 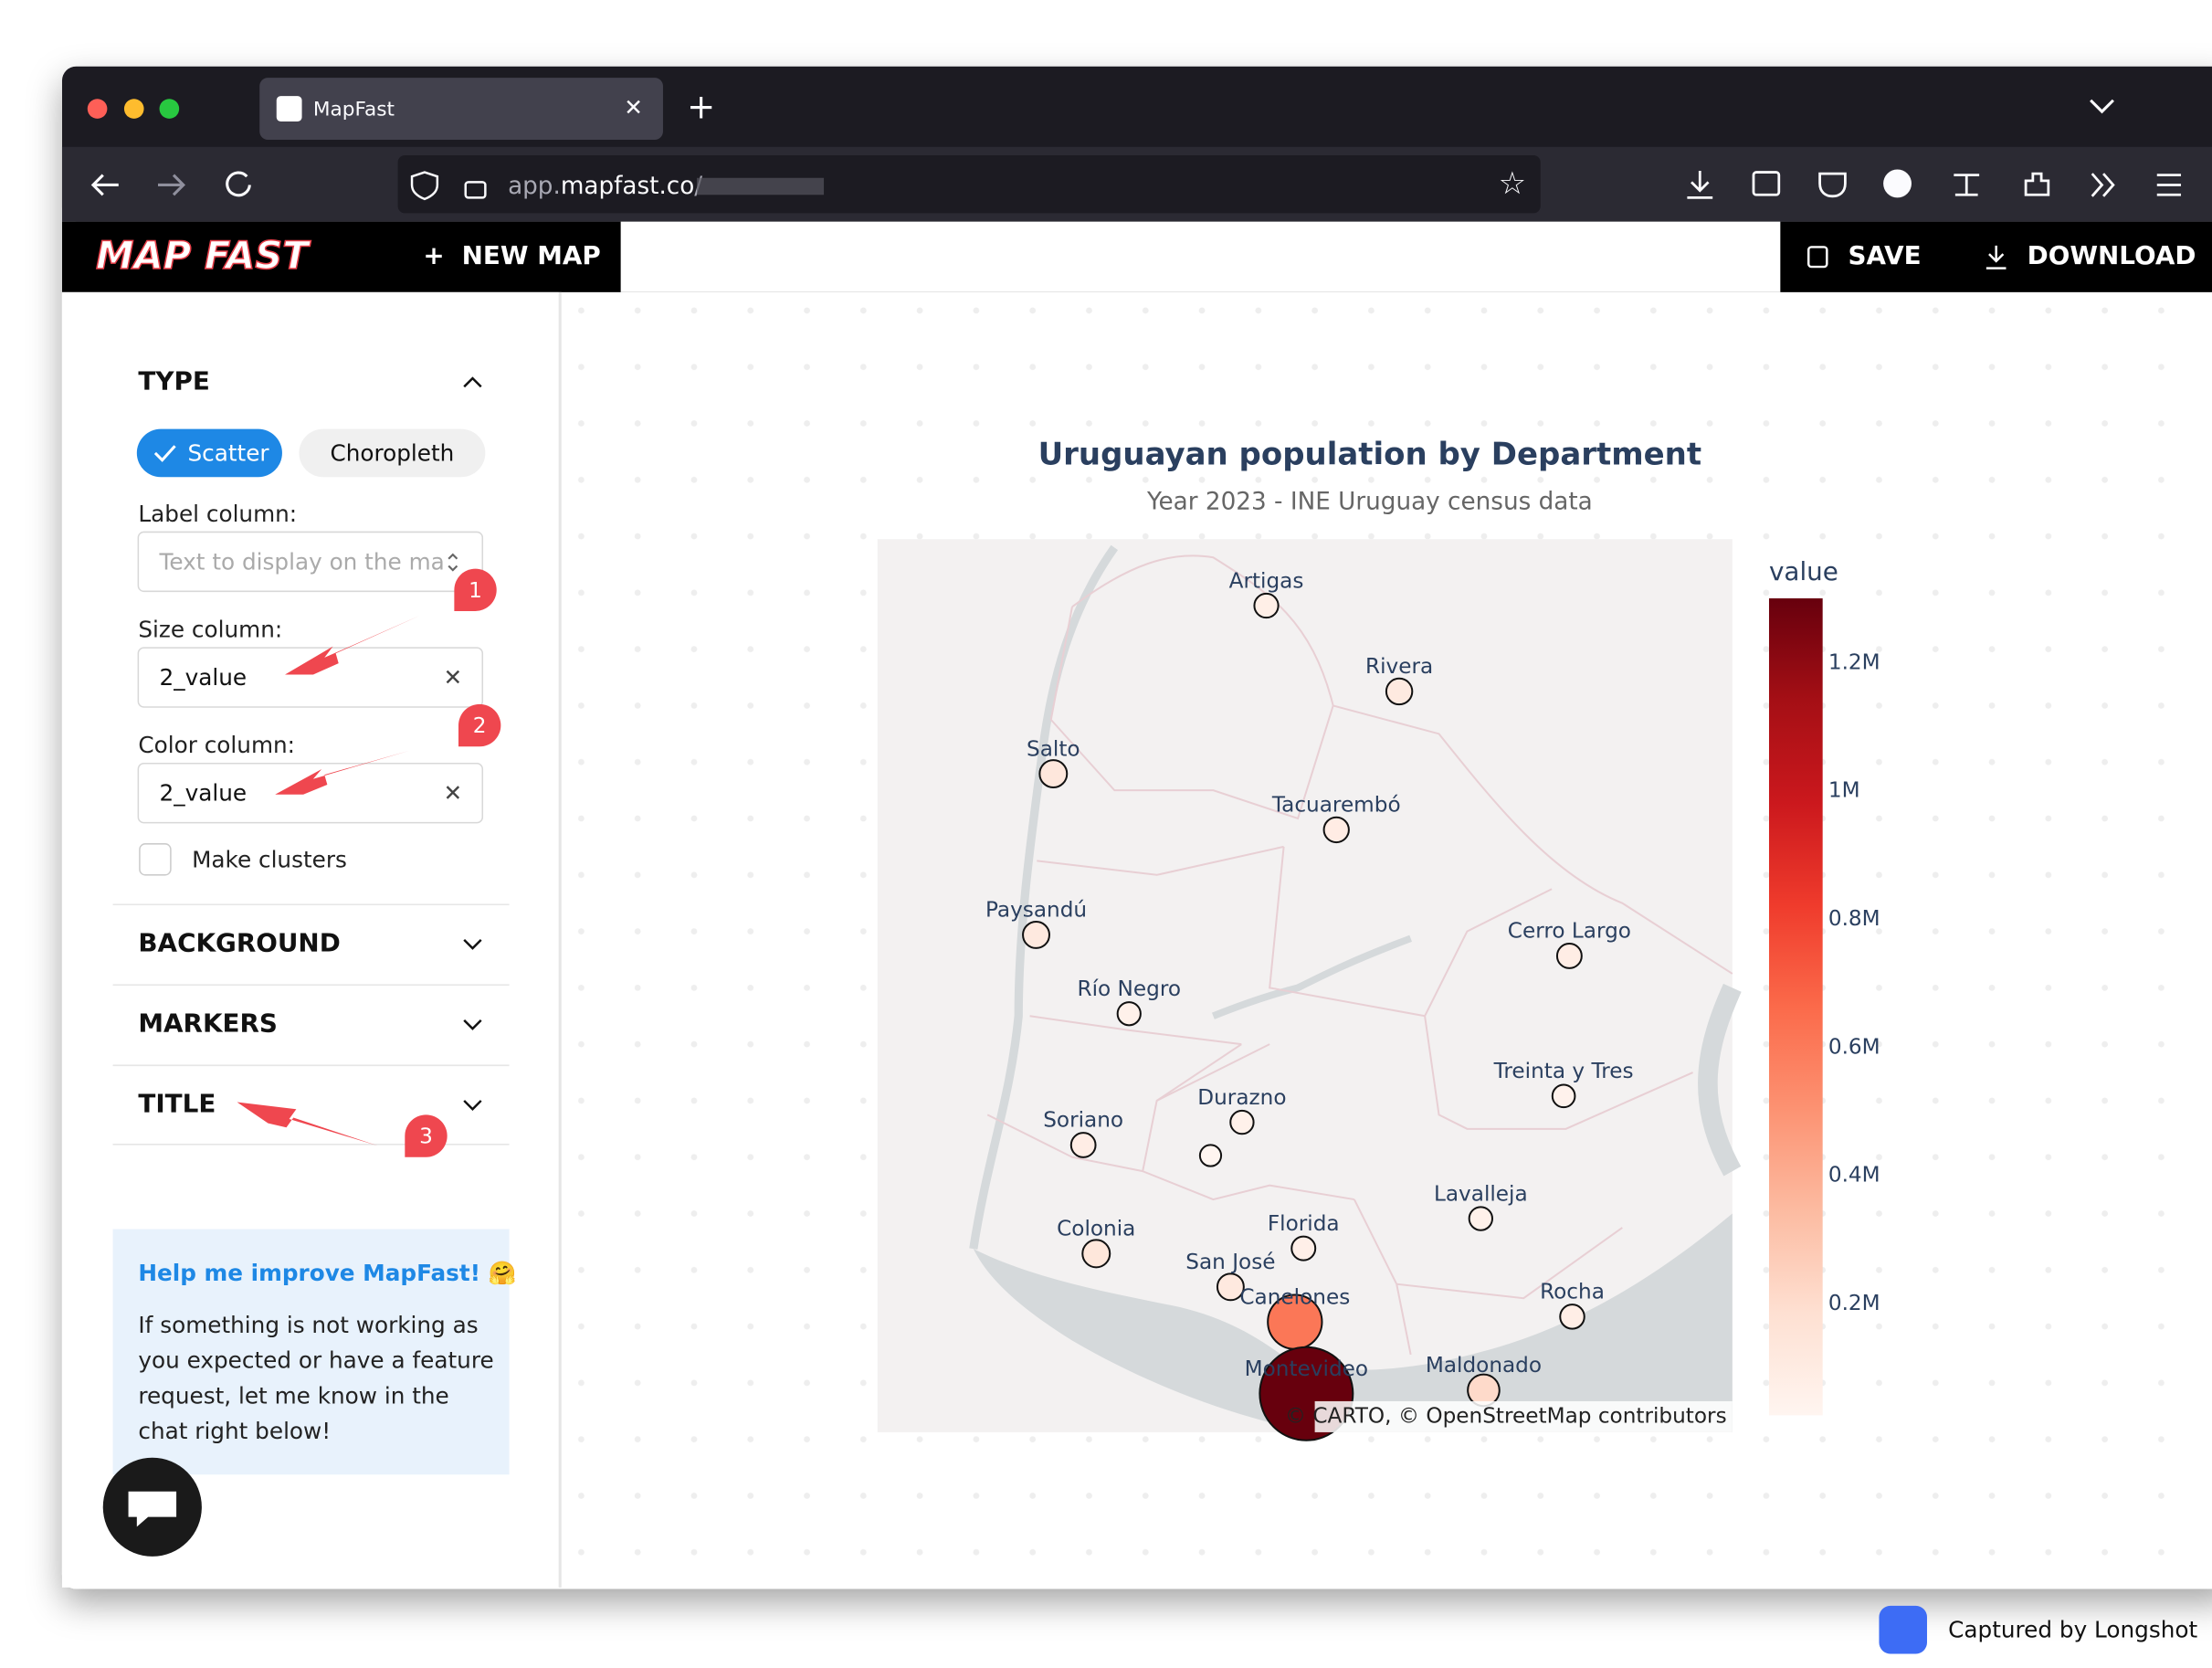 What do you see at coordinates (155, 860) in the screenshot?
I see `clusters-checkbox` at bounding box center [155, 860].